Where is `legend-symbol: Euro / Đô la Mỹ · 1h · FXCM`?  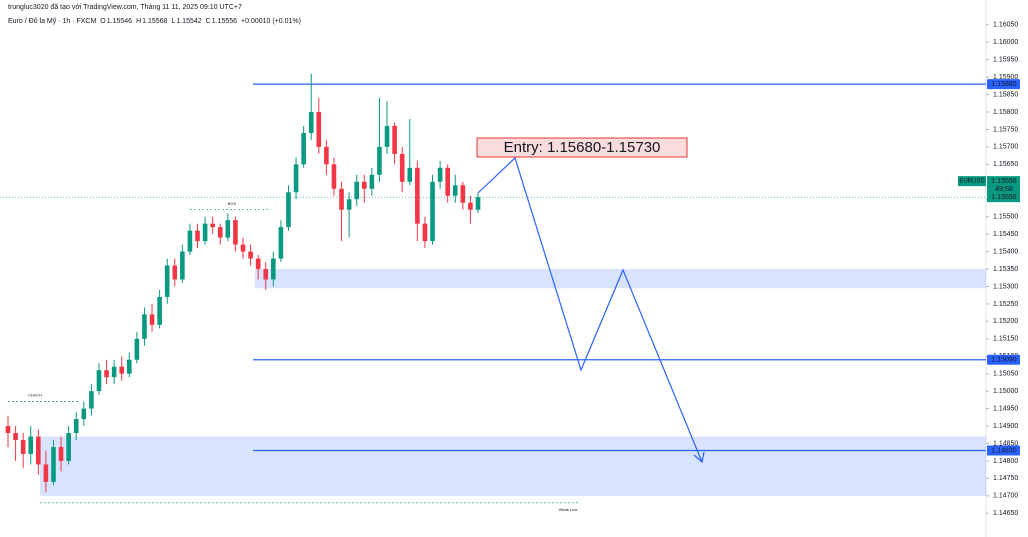 legend-symbol: Euro / Đô la Mỹ · 1h · FXCM is located at coordinates (52, 21).